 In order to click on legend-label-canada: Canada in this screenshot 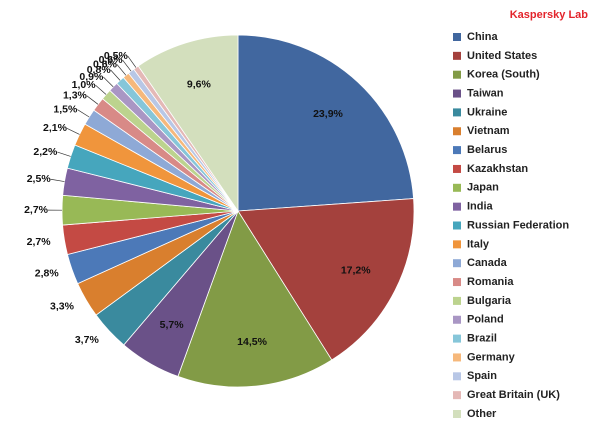, I will do `click(487, 263)`.